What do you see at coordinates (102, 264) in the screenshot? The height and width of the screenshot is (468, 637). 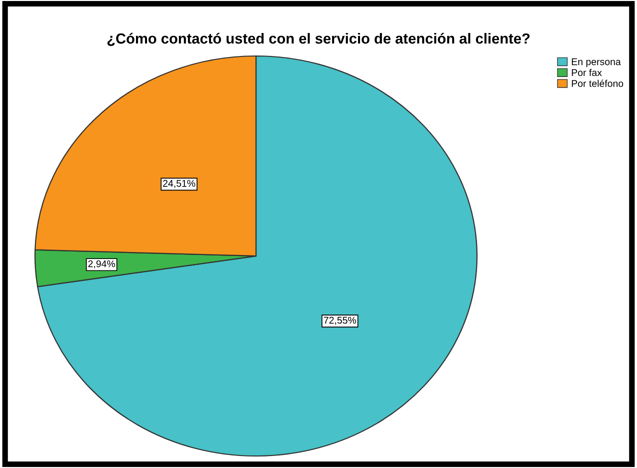 I see `data-label: 2,94%` at bounding box center [102, 264].